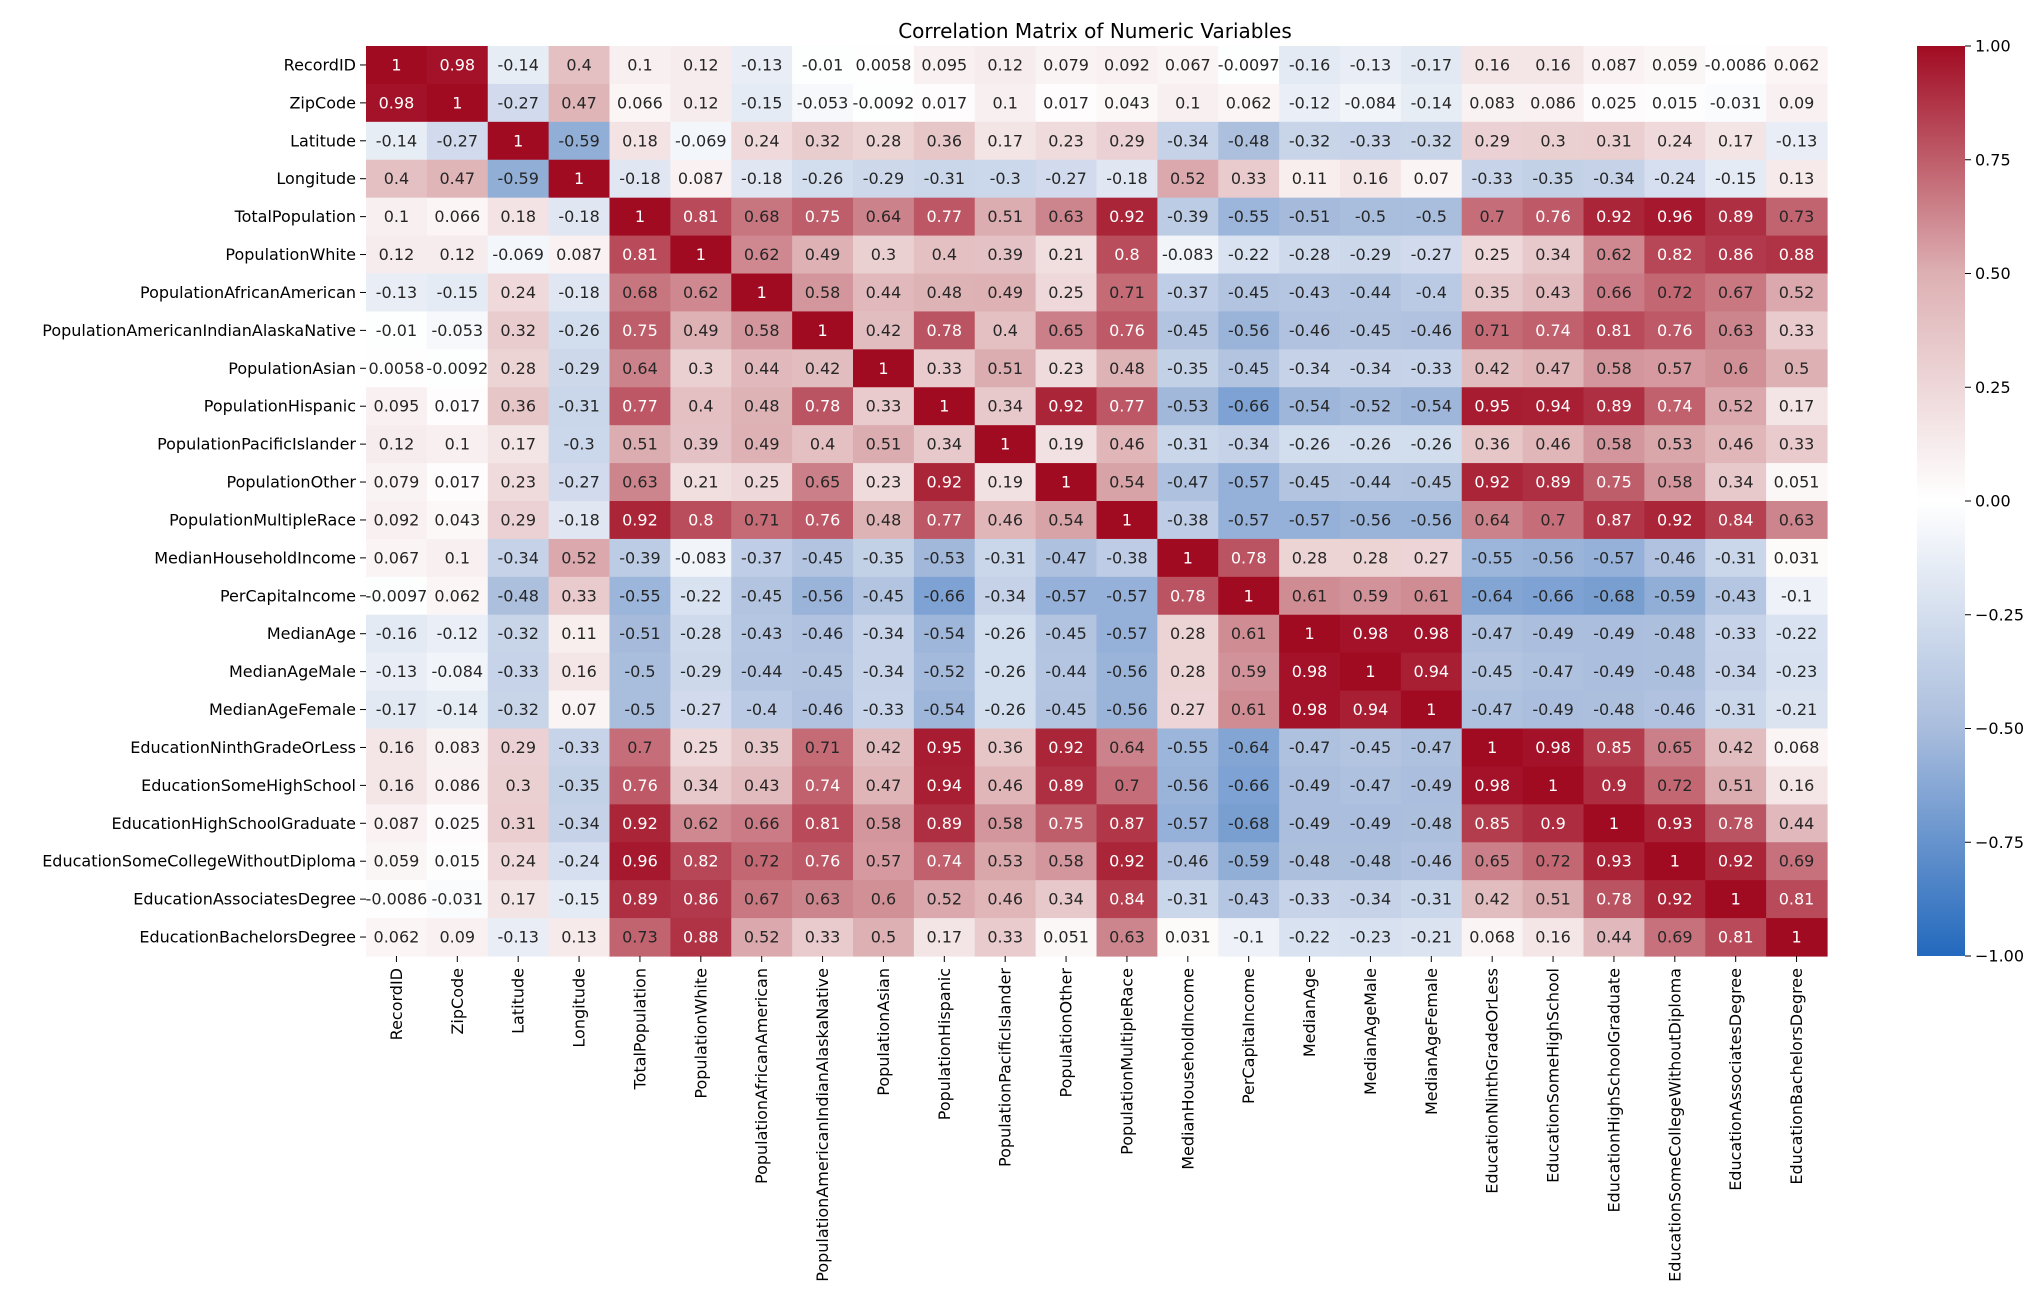 Image resolution: width=2044 pixels, height=1315 pixels. I want to click on cell-value-label: -0.5, so click(639, 709).